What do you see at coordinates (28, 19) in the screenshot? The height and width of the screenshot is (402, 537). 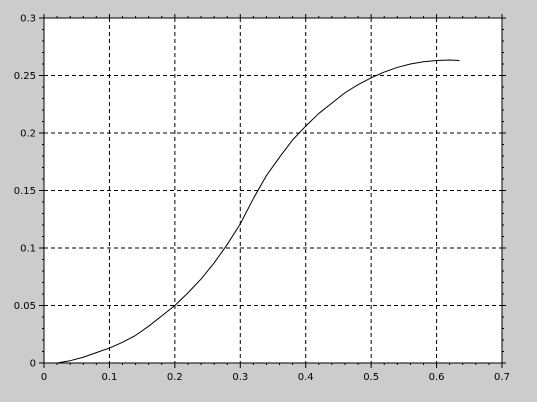 I see `y-tick-label: 0.3` at bounding box center [28, 19].